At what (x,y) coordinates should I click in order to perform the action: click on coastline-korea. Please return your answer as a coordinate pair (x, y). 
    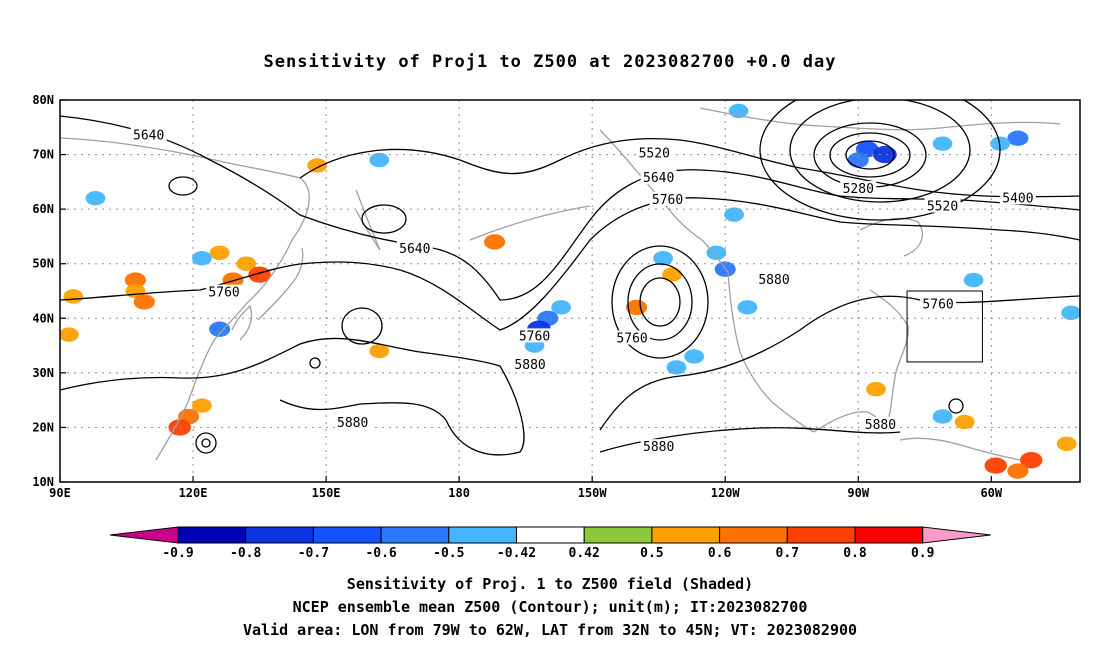
    Looking at the image, I should click on (242, 322).